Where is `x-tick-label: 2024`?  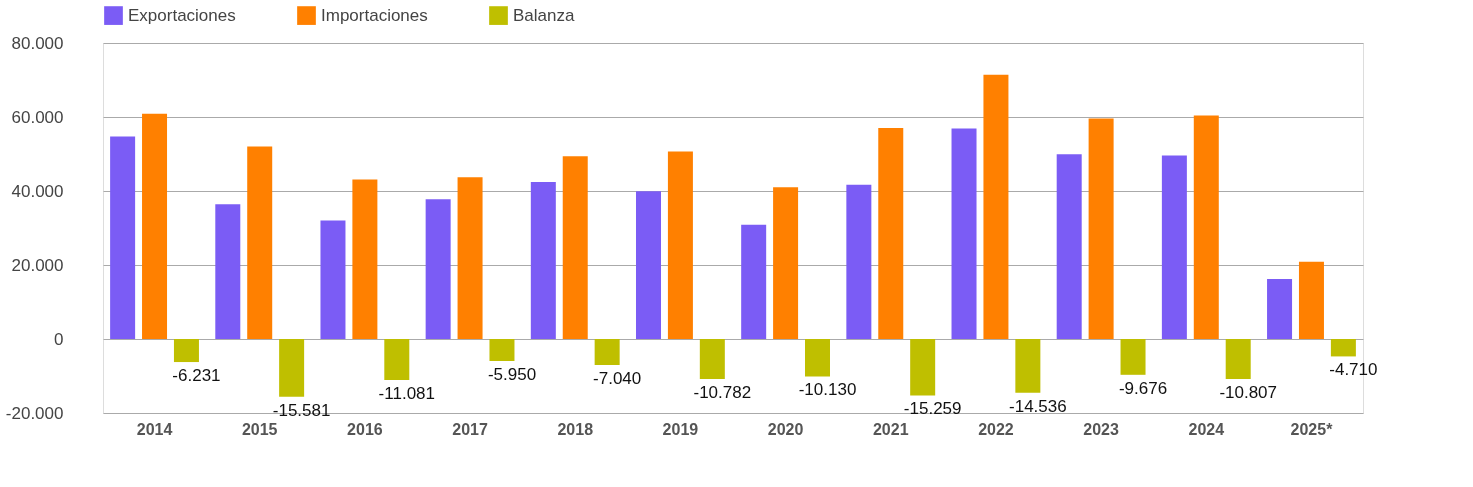 x-tick-label: 2024 is located at coordinates (1206, 429).